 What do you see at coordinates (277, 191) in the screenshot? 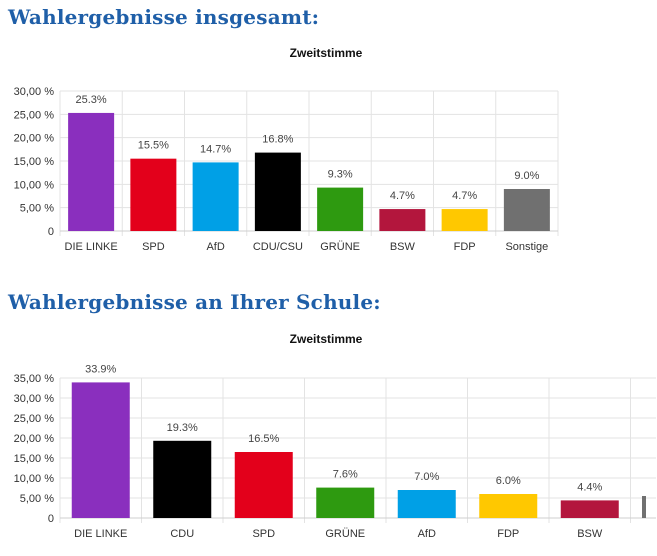
I see `bar-cdu-csu` at bounding box center [277, 191].